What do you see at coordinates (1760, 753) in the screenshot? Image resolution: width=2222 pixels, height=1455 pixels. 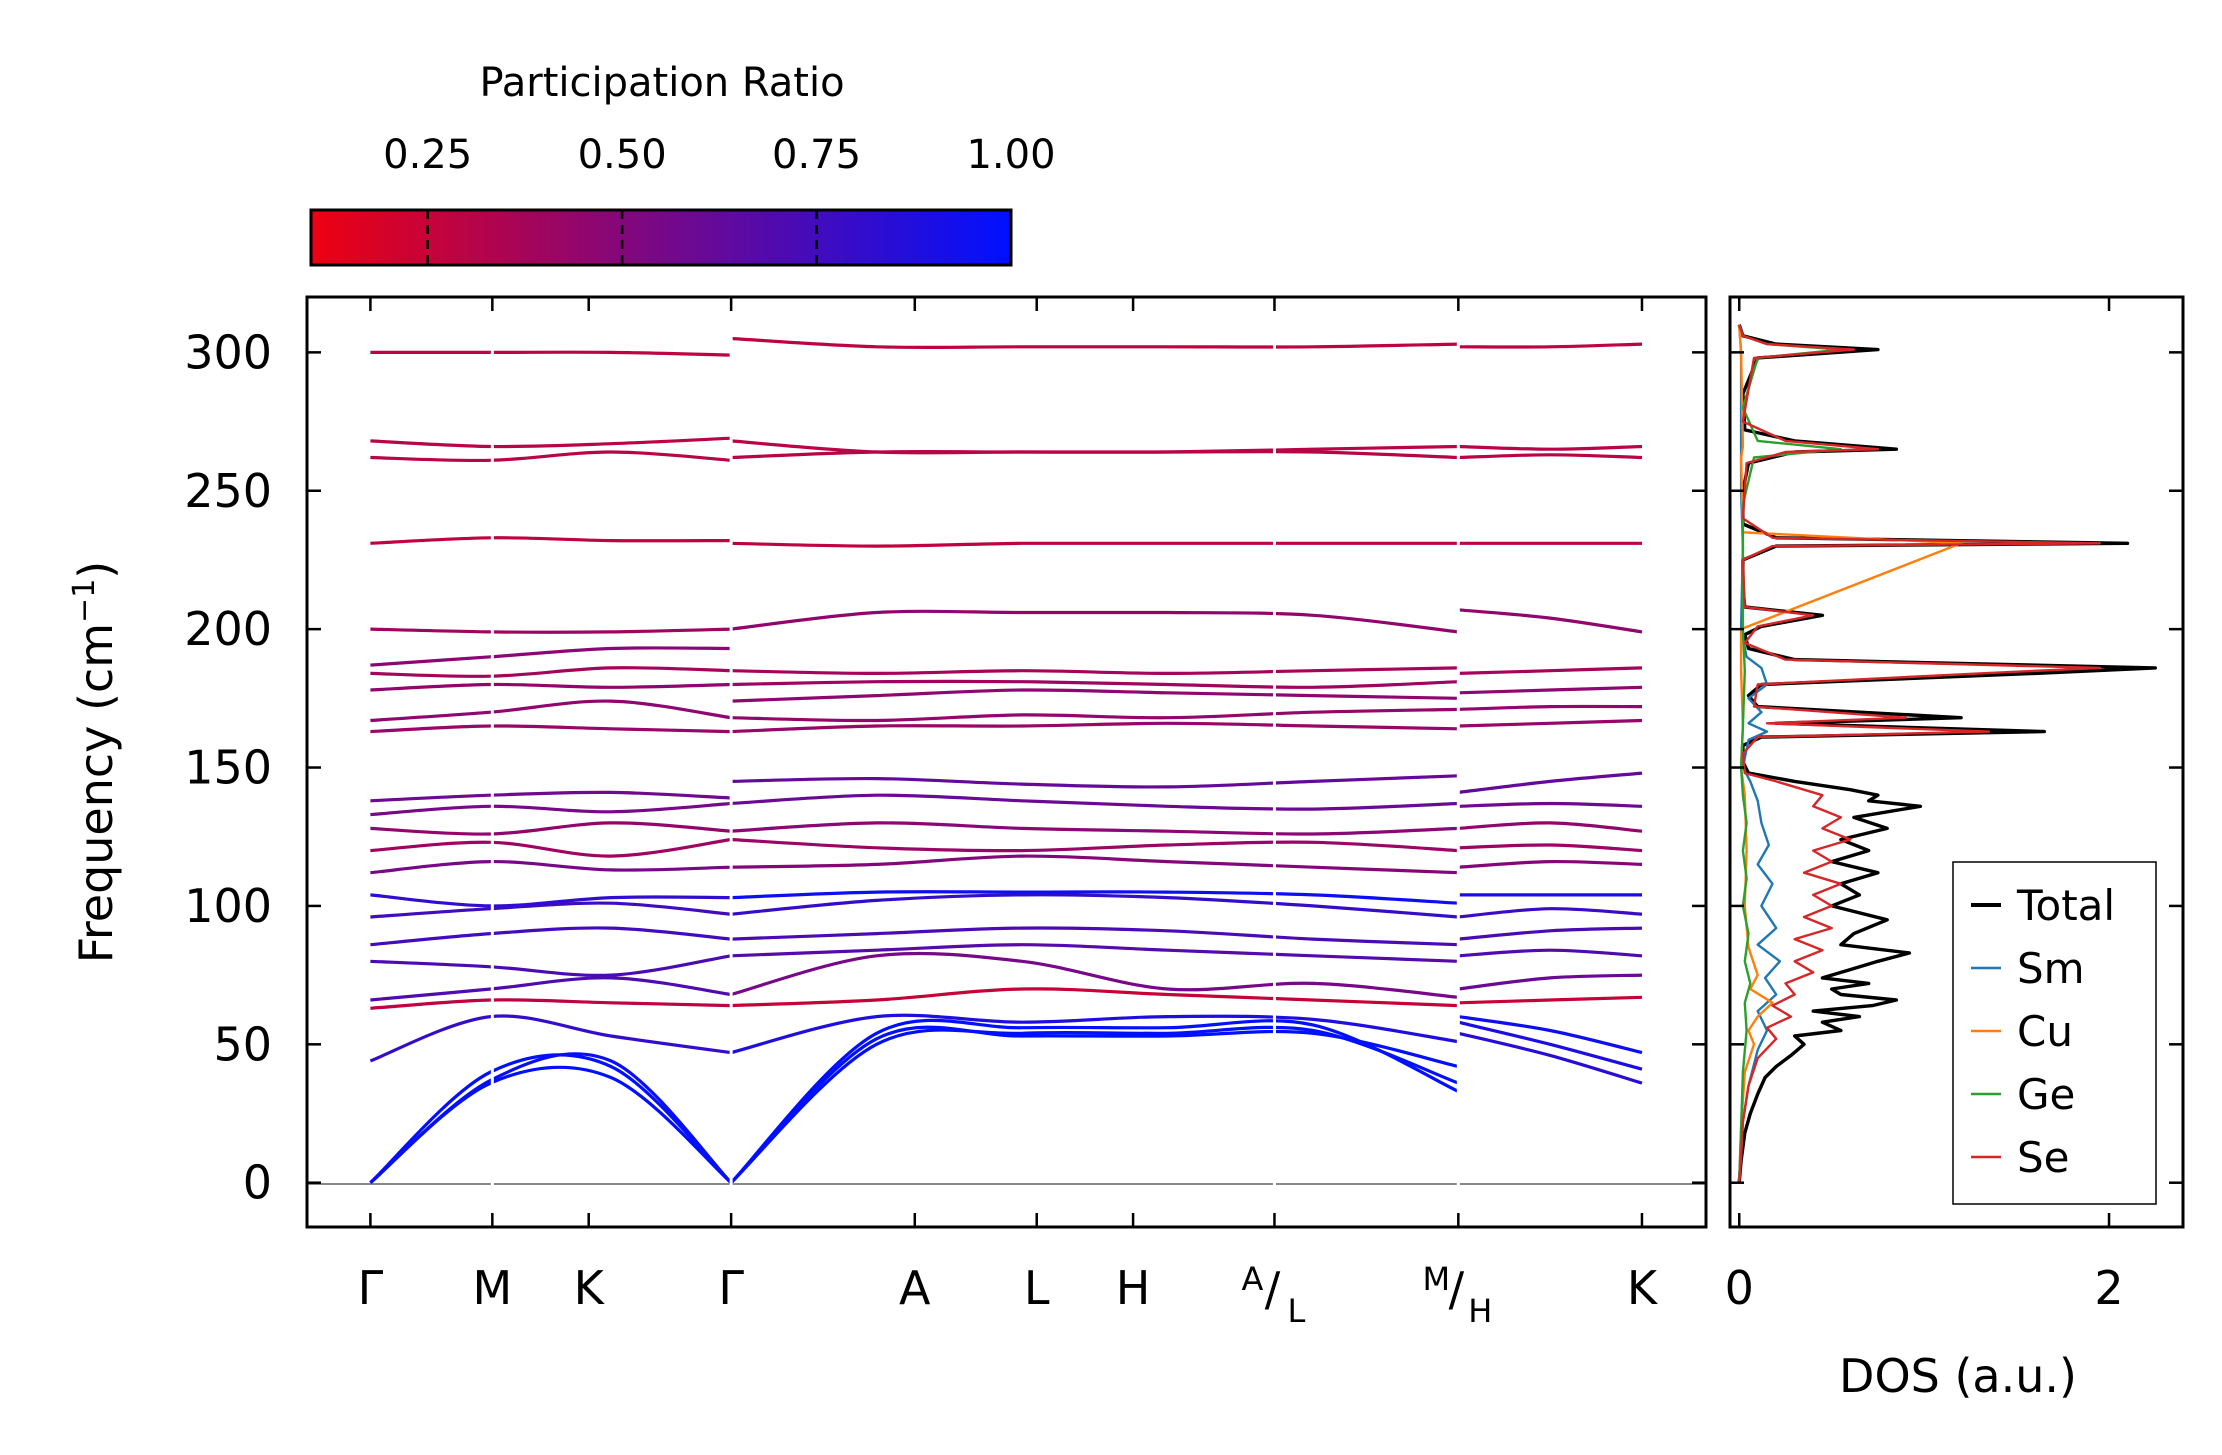 I see `dos-line-sm` at bounding box center [1760, 753].